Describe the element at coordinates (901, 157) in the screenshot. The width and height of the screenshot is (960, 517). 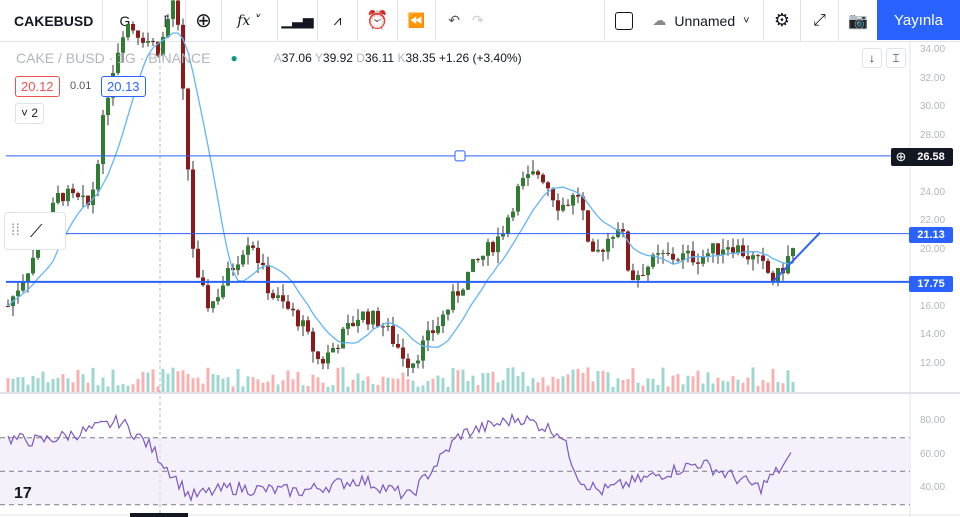
I see `add-alert-plus-icon: ⊕` at that location.